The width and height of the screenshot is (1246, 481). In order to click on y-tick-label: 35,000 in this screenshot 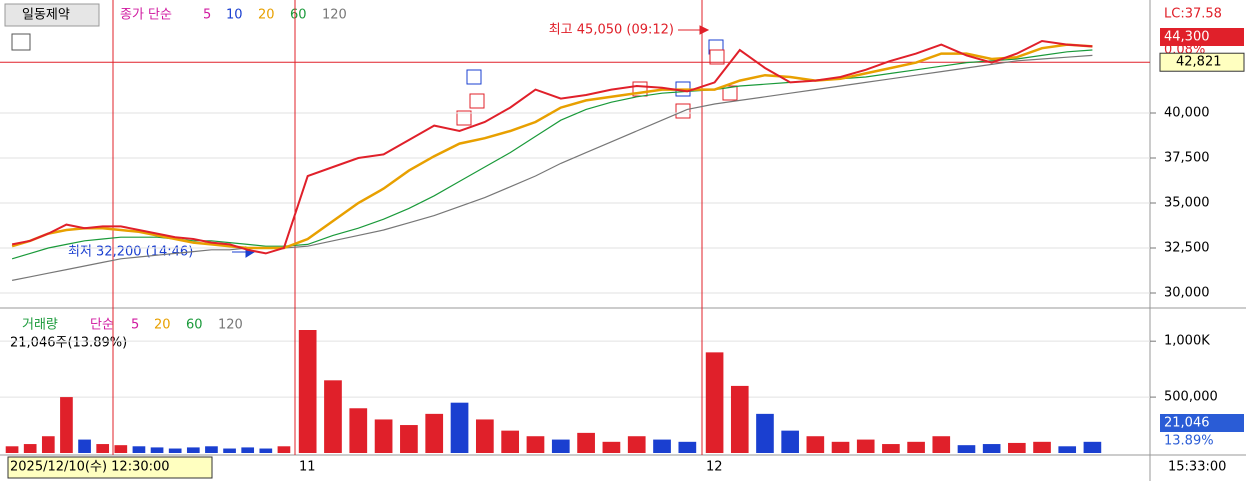, I will do `click(1187, 203)`.